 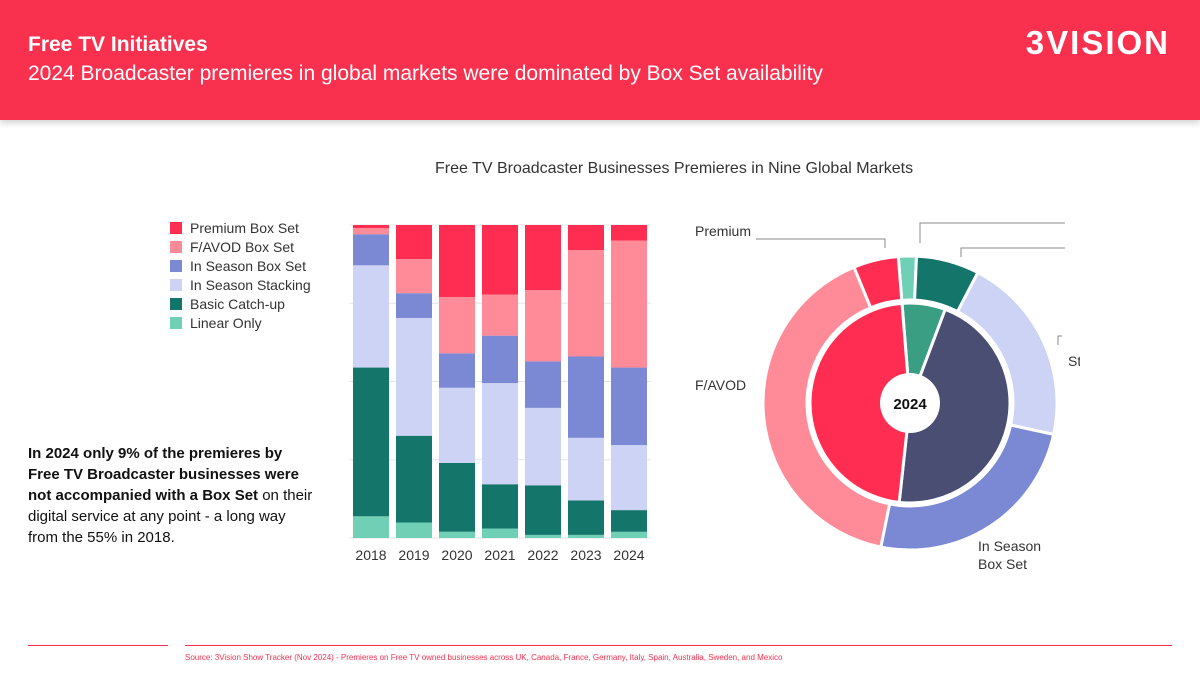 I want to click on bar-segment-basic-catch-up-2024, so click(x=629, y=521).